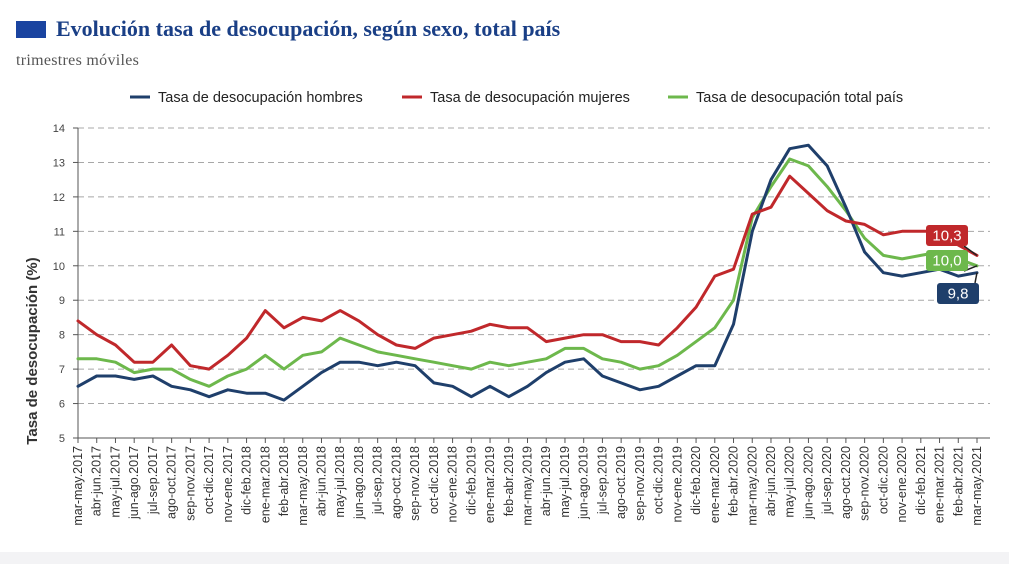 Image resolution: width=1009 pixels, height=564 pixels. What do you see at coordinates (659, 480) in the screenshot?
I see `x-tick-label: oct-dic.2019` at bounding box center [659, 480].